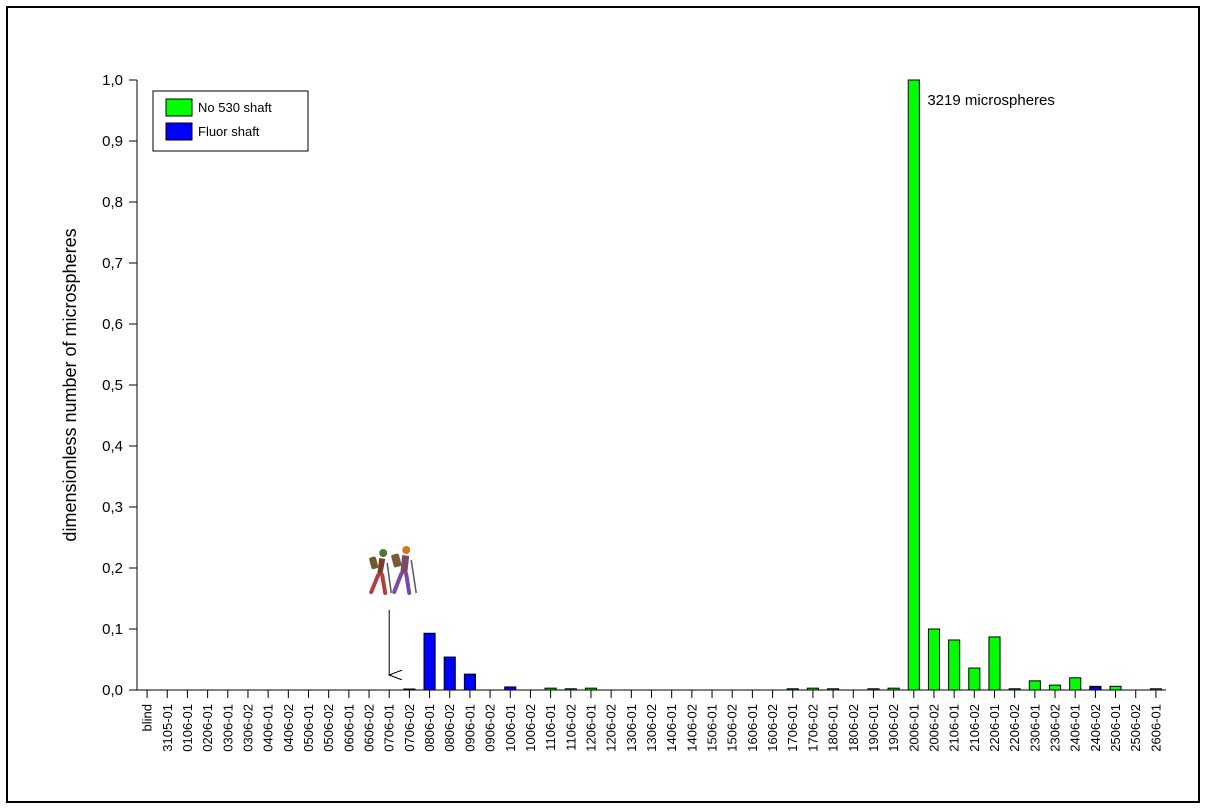 This screenshot has height=811, width=1208. I want to click on x-tick-label: 1206-02, so click(611, 728).